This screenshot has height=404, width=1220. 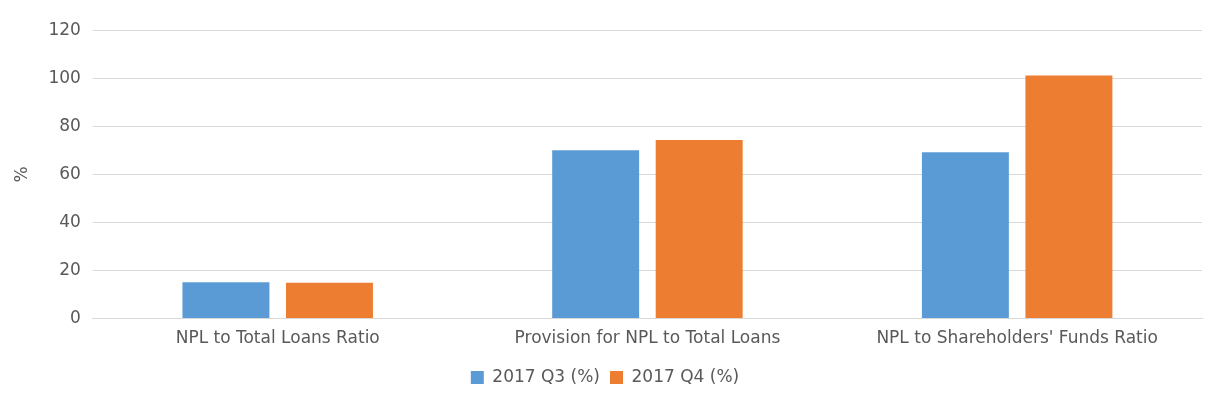 I want to click on y-tick-label: 20, so click(x=70, y=268).